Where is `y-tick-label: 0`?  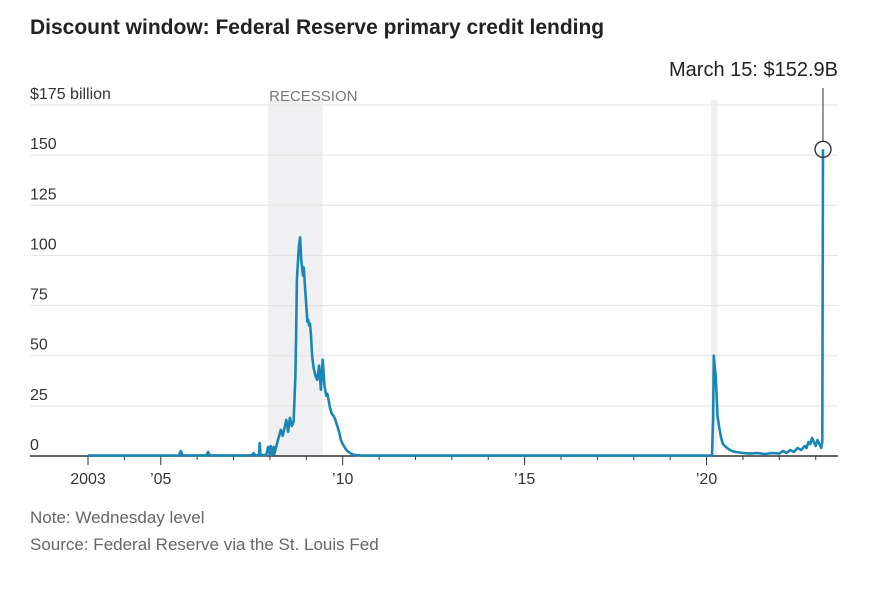 y-tick-label: 0 is located at coordinates (34, 445).